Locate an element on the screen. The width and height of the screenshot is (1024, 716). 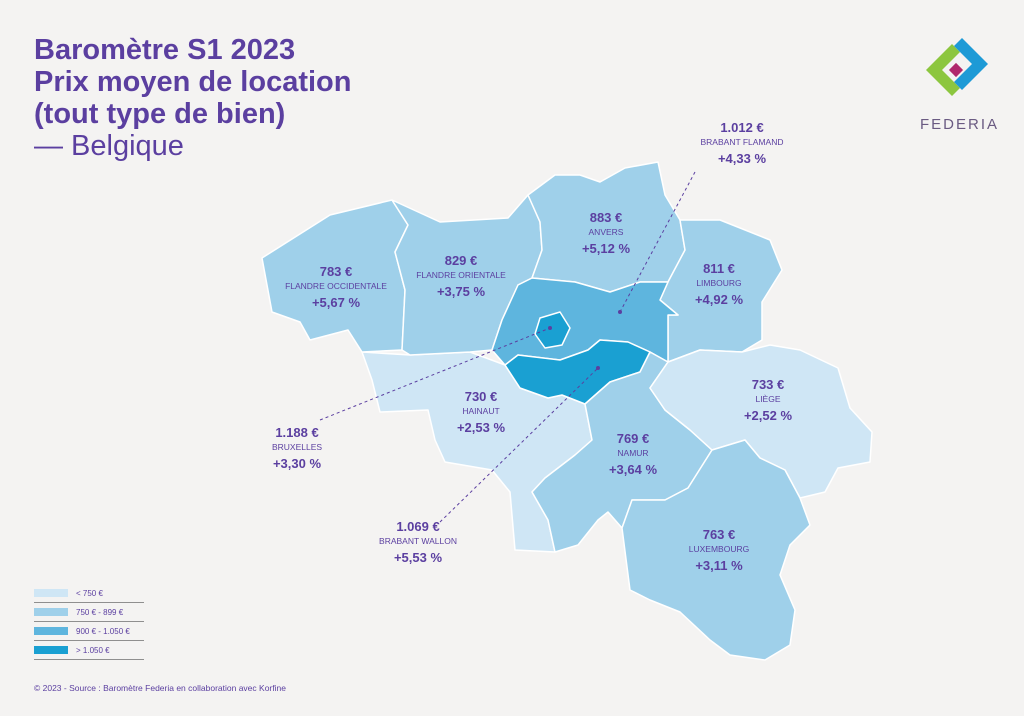
label-bruxelles: 1.188 € BRUXELLES +3,30 % is located at coordinates (297, 448).